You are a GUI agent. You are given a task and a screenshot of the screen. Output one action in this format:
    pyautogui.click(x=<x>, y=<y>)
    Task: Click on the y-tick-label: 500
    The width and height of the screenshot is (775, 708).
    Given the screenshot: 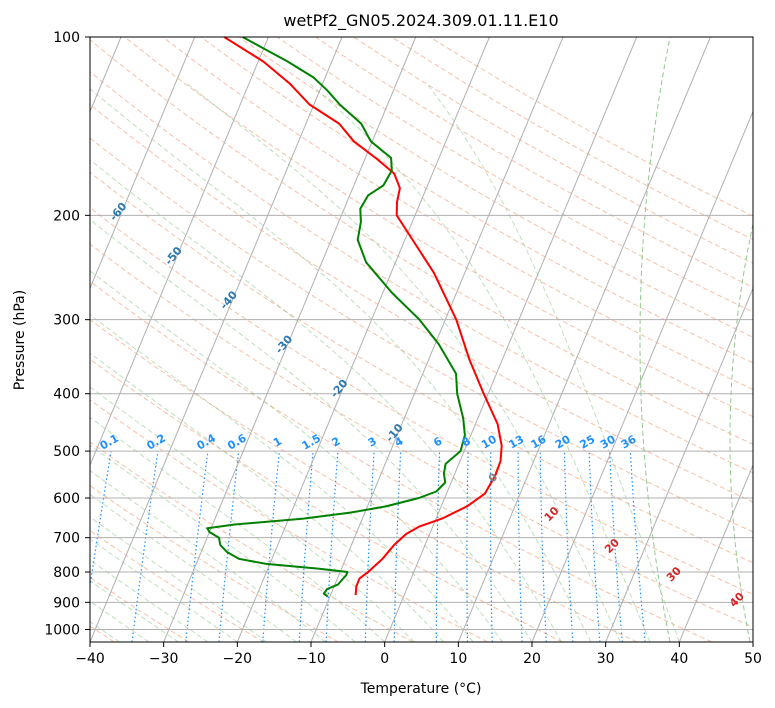 What is the action you would take?
    pyautogui.click(x=66, y=452)
    